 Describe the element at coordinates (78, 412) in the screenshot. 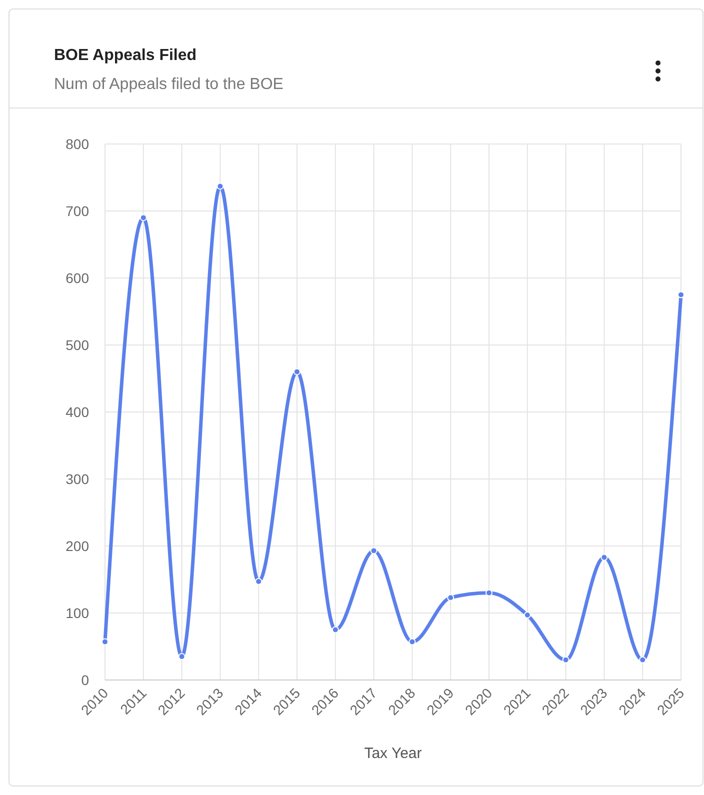

I see `y-tick-label: 400` at that location.